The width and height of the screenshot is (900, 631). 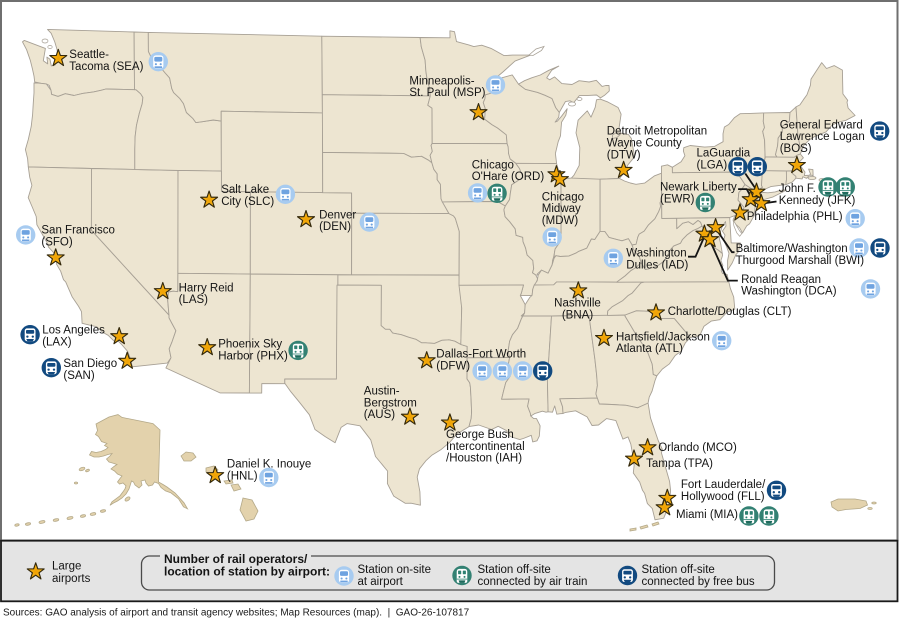 I want to click on svg-text: (DEN), so click(x=335, y=227).